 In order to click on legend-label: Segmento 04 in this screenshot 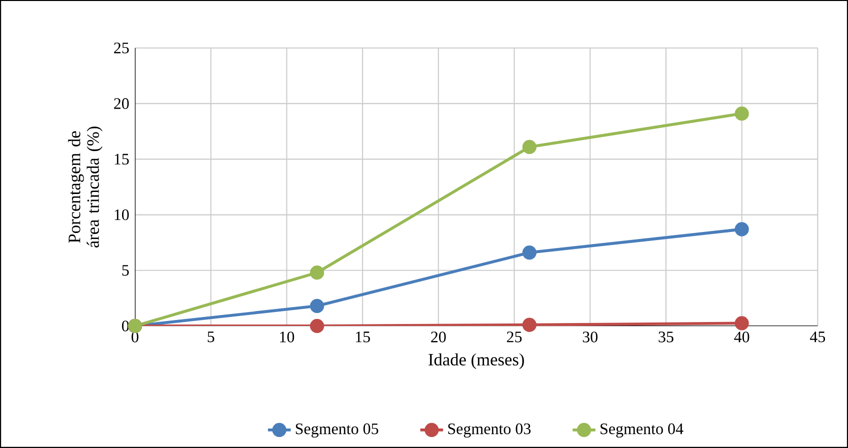, I will do `click(642, 430)`.